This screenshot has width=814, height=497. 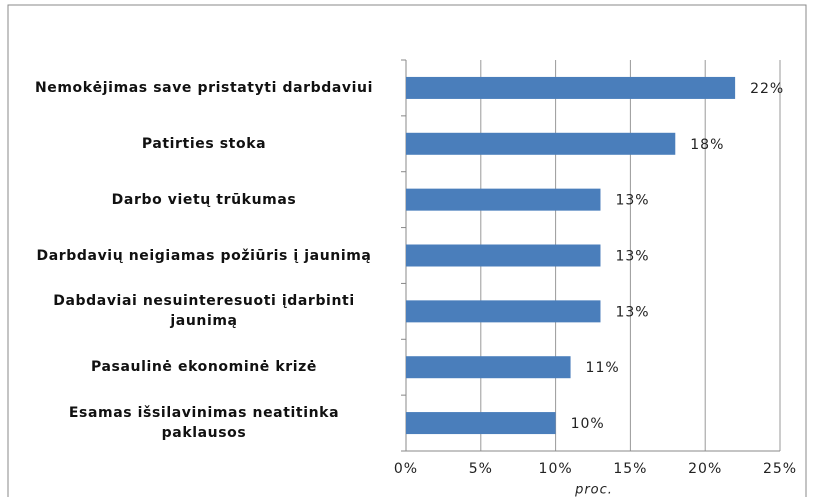 I want to click on x-tick-label: 10%, so click(x=556, y=469).